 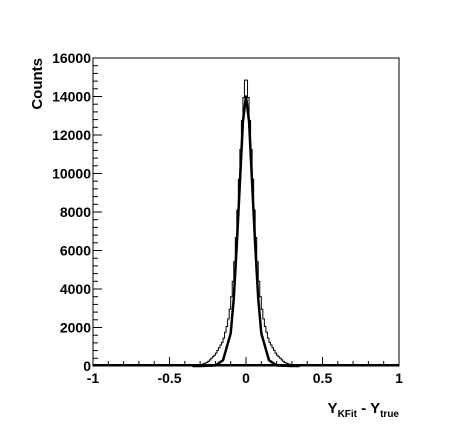 I want to click on x-tick-label: -1, so click(x=93, y=378).